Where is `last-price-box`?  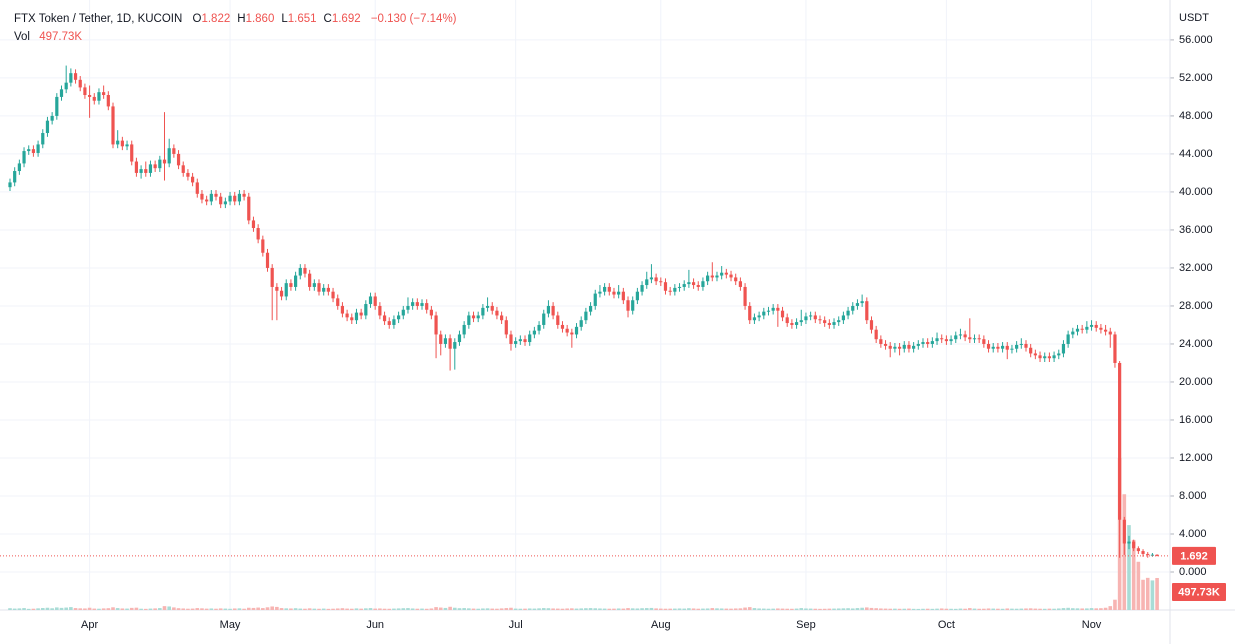 last-price-box is located at coordinates (1194, 555).